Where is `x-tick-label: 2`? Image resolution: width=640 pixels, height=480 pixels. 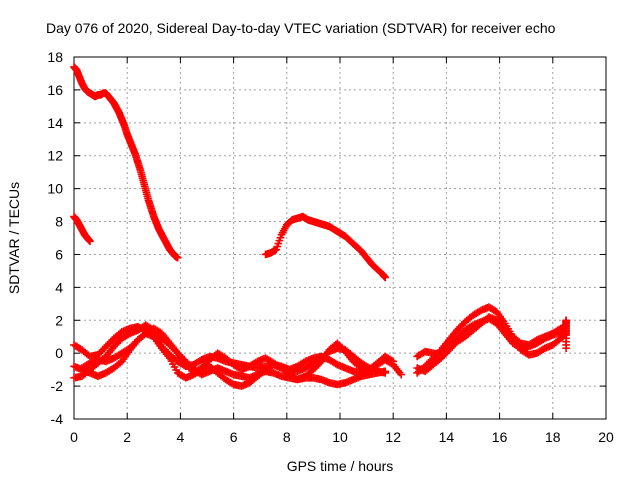 x-tick-label: 2 is located at coordinates (127, 437).